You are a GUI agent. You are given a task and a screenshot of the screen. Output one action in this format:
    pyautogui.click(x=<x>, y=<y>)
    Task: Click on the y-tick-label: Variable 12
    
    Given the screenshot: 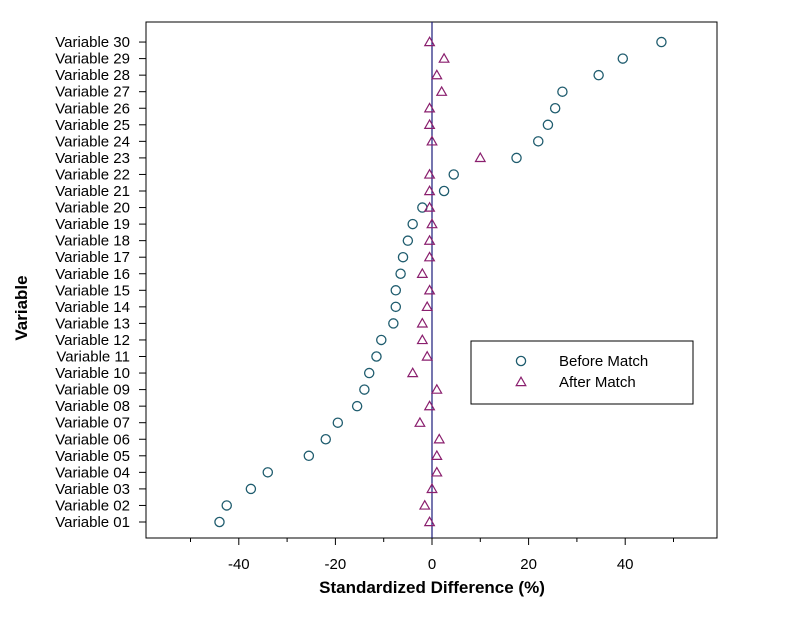 What is the action you would take?
    pyautogui.click(x=92, y=340)
    